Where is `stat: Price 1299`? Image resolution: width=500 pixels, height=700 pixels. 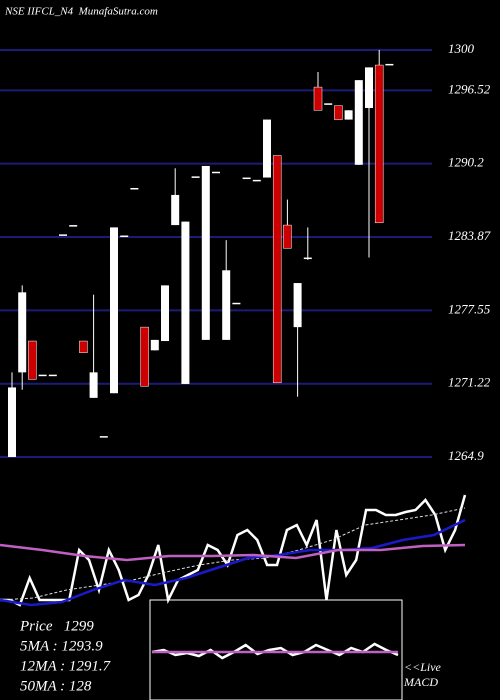 stat: Price 1299 is located at coordinates (56, 626).